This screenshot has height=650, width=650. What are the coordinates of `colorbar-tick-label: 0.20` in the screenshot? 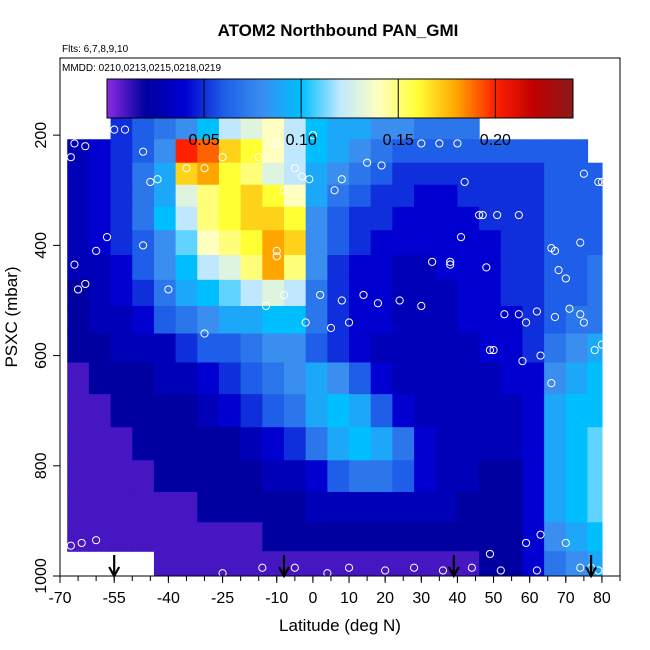 It's located at (495, 140).